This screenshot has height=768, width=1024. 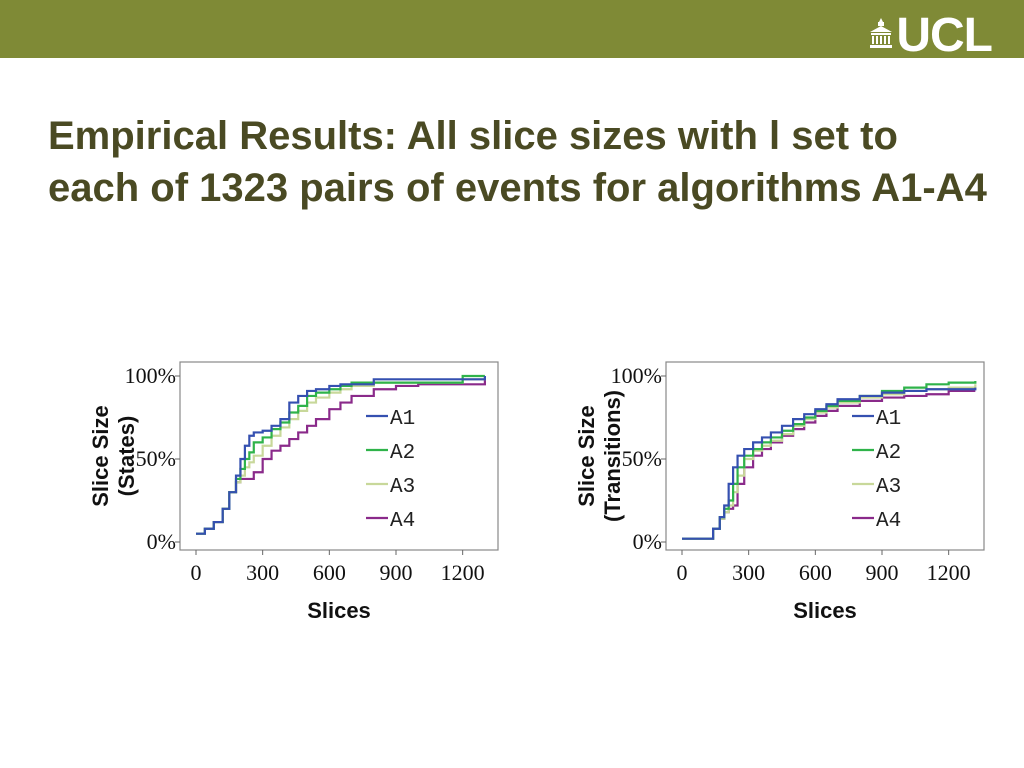 I want to click on y-axis-title-line: (Transitions), so click(x=612, y=456).